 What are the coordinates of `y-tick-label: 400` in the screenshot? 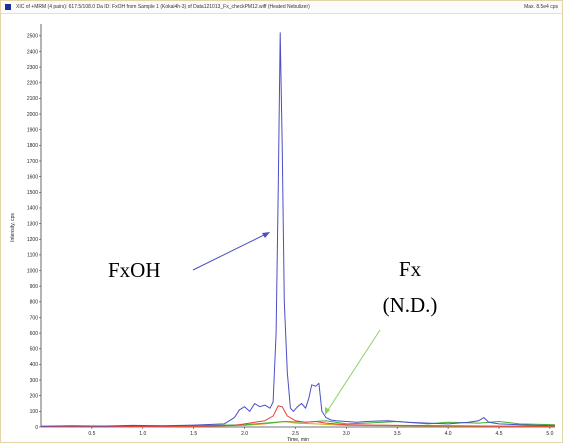 It's located at (34, 365).